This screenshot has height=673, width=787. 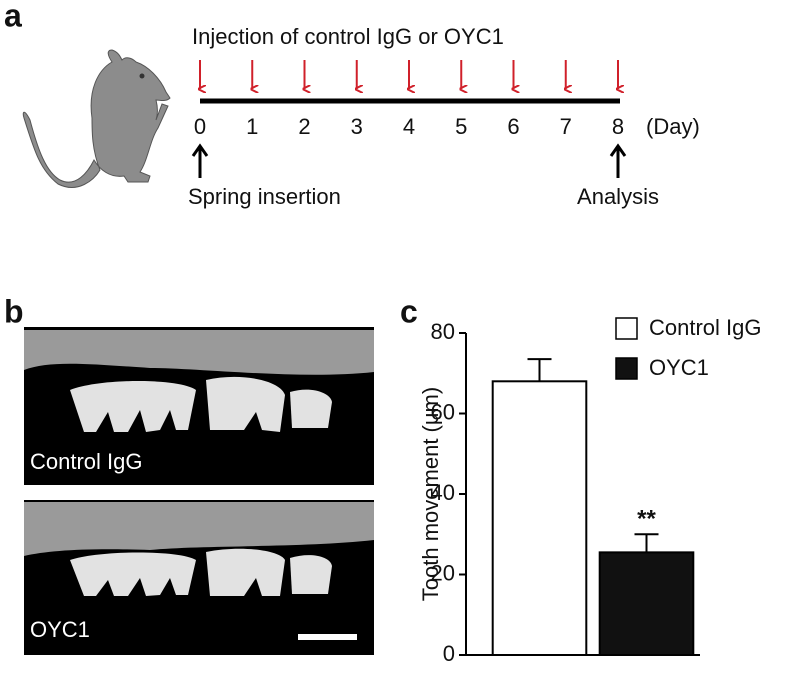 What do you see at coordinates (60, 629) in the screenshot?
I see `image-label: OYC1` at bounding box center [60, 629].